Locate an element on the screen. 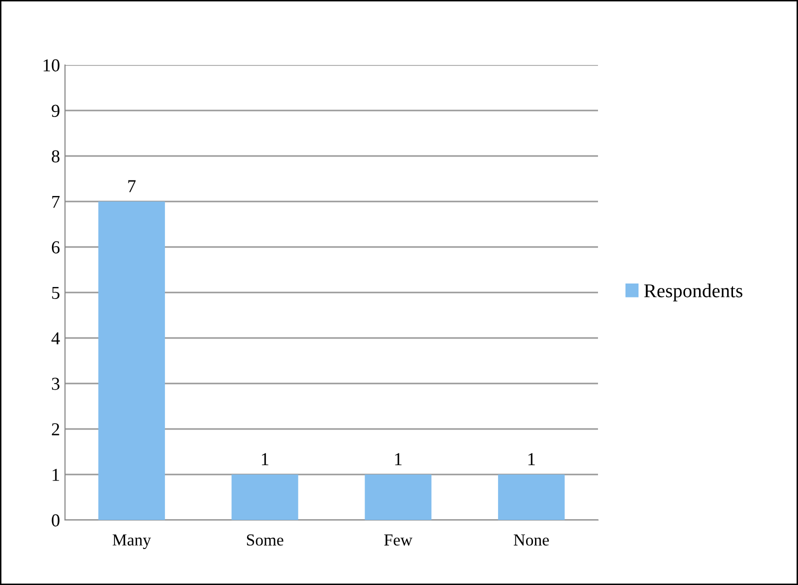 The height and width of the screenshot is (585, 798). y-tick-label: 10 is located at coordinates (52, 65).